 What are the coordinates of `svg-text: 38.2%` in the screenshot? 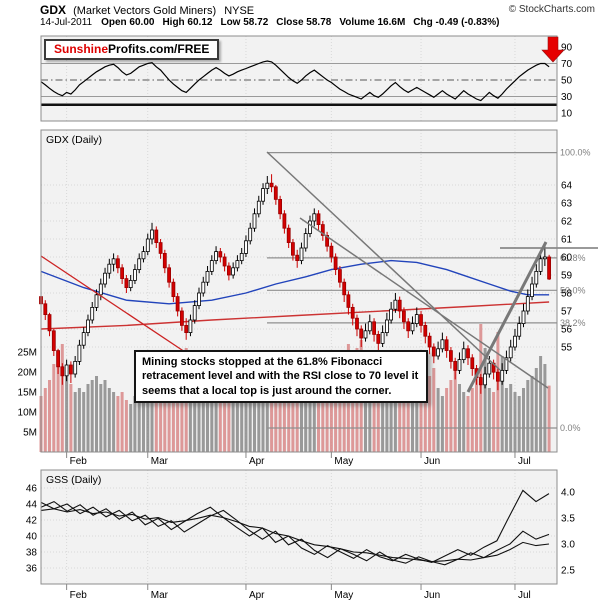 It's located at (573, 323).